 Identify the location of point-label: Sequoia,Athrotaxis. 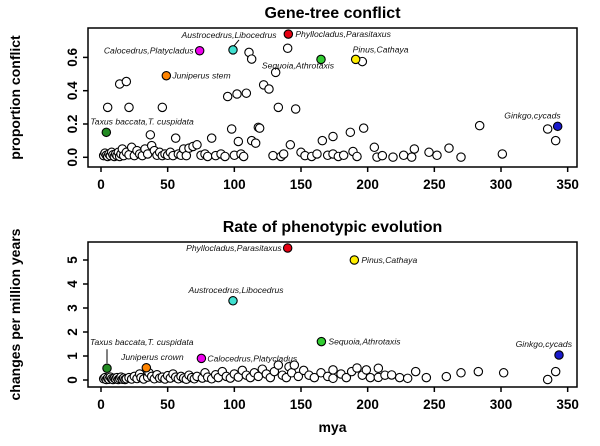
(364, 342).